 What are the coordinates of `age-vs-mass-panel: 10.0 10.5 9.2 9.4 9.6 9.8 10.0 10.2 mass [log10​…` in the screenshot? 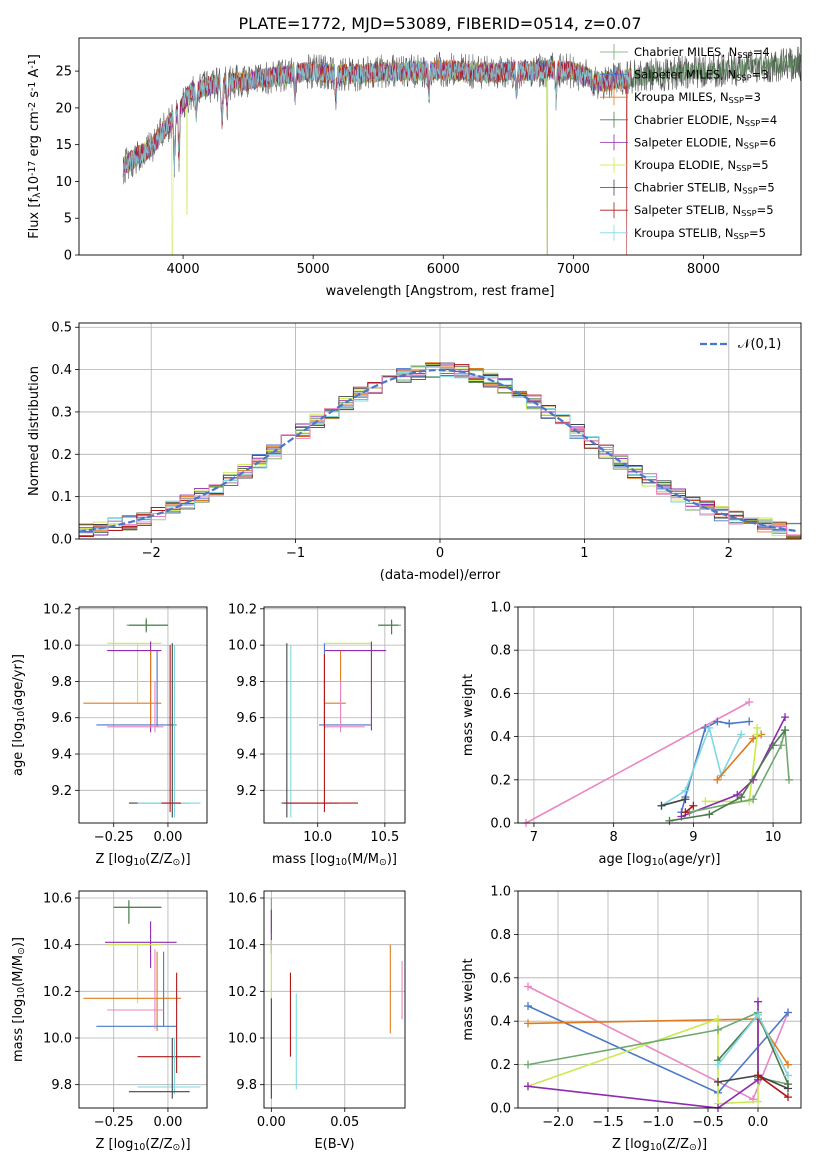 It's located at (317, 735).